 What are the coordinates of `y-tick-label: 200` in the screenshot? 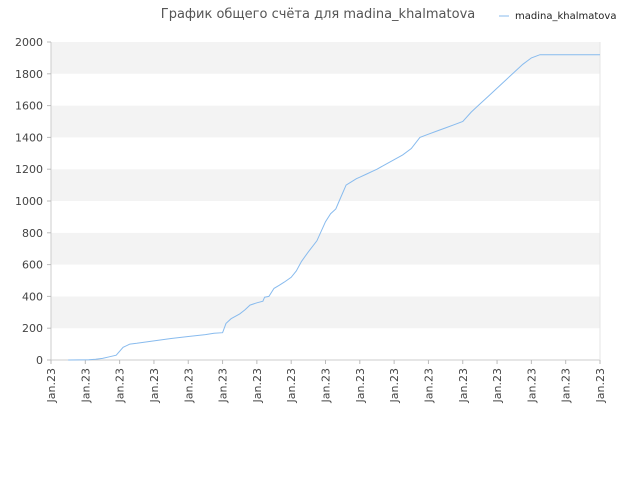 It's located at (32, 328).